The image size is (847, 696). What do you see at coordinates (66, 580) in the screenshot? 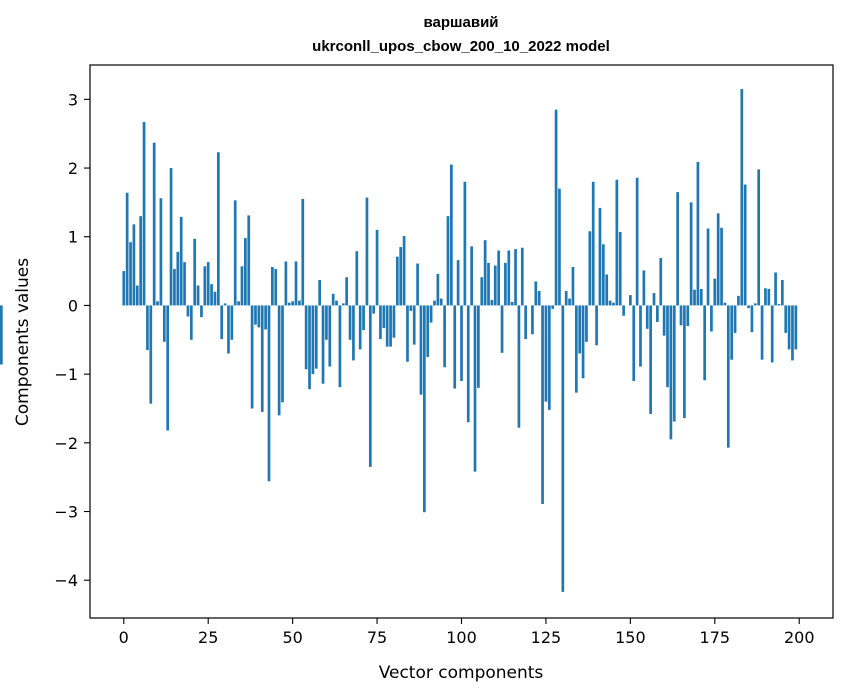
I see `y-tick-label: −4` at bounding box center [66, 580].